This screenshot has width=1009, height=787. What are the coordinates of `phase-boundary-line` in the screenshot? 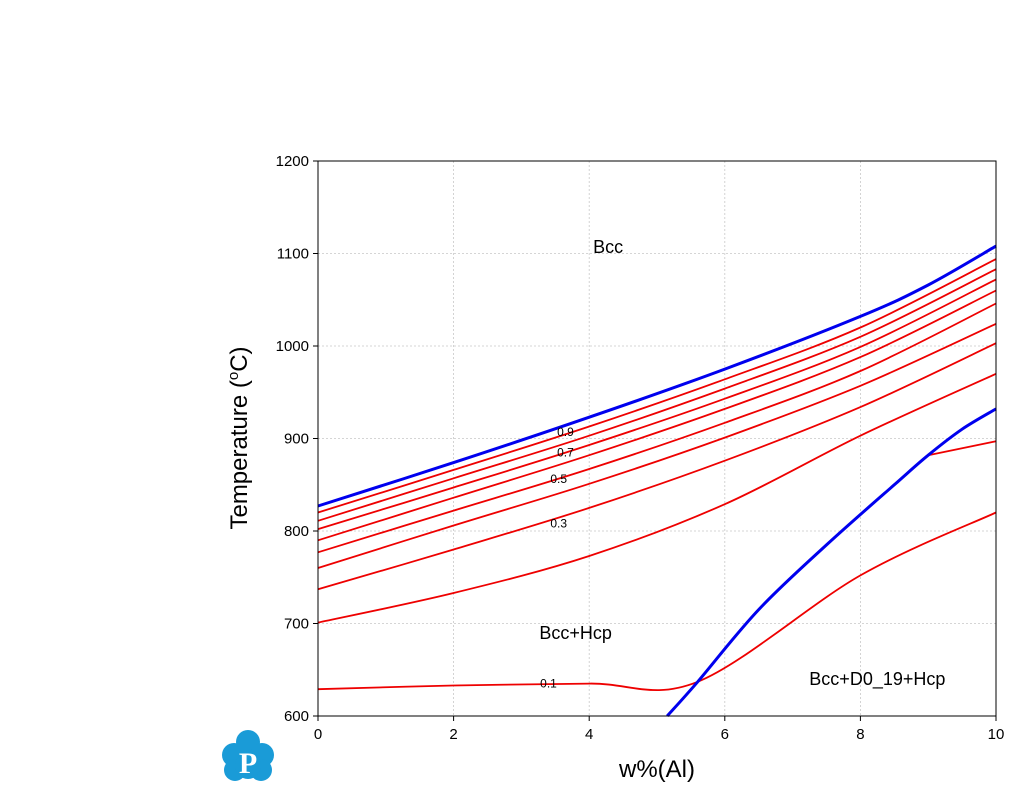 It's located at (831, 562).